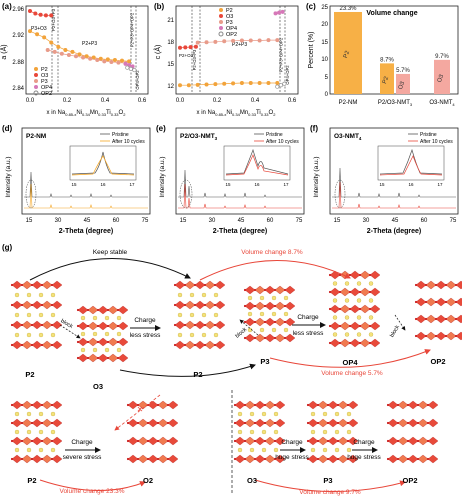 The height and width of the screenshot is (502, 462). I want to click on phase-label: P2, so click(29, 374).